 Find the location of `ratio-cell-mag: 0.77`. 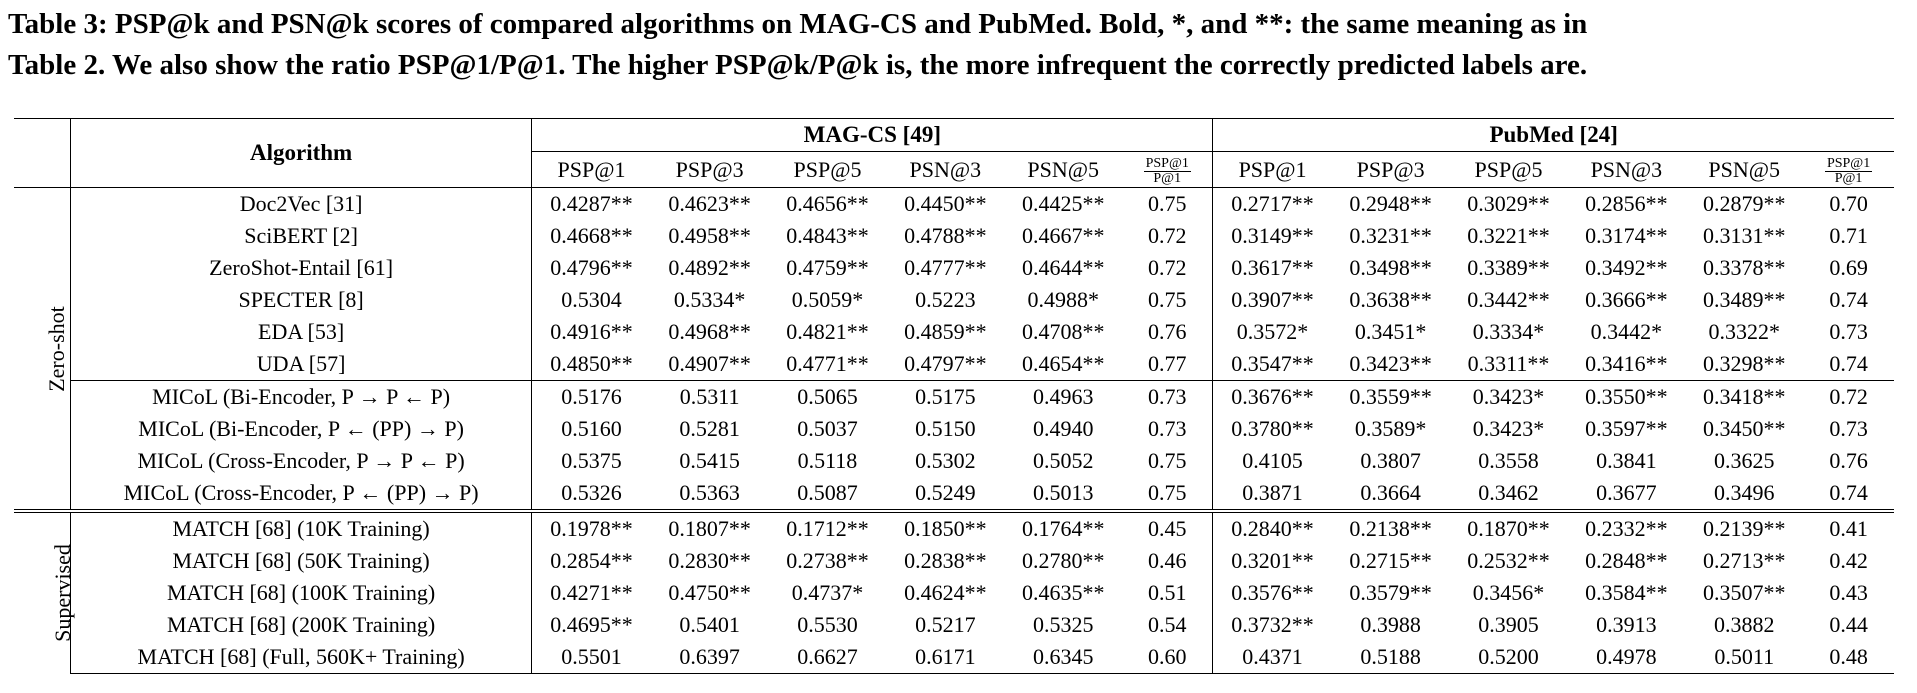

ratio-cell-mag: 0.77 is located at coordinates (1168, 364).